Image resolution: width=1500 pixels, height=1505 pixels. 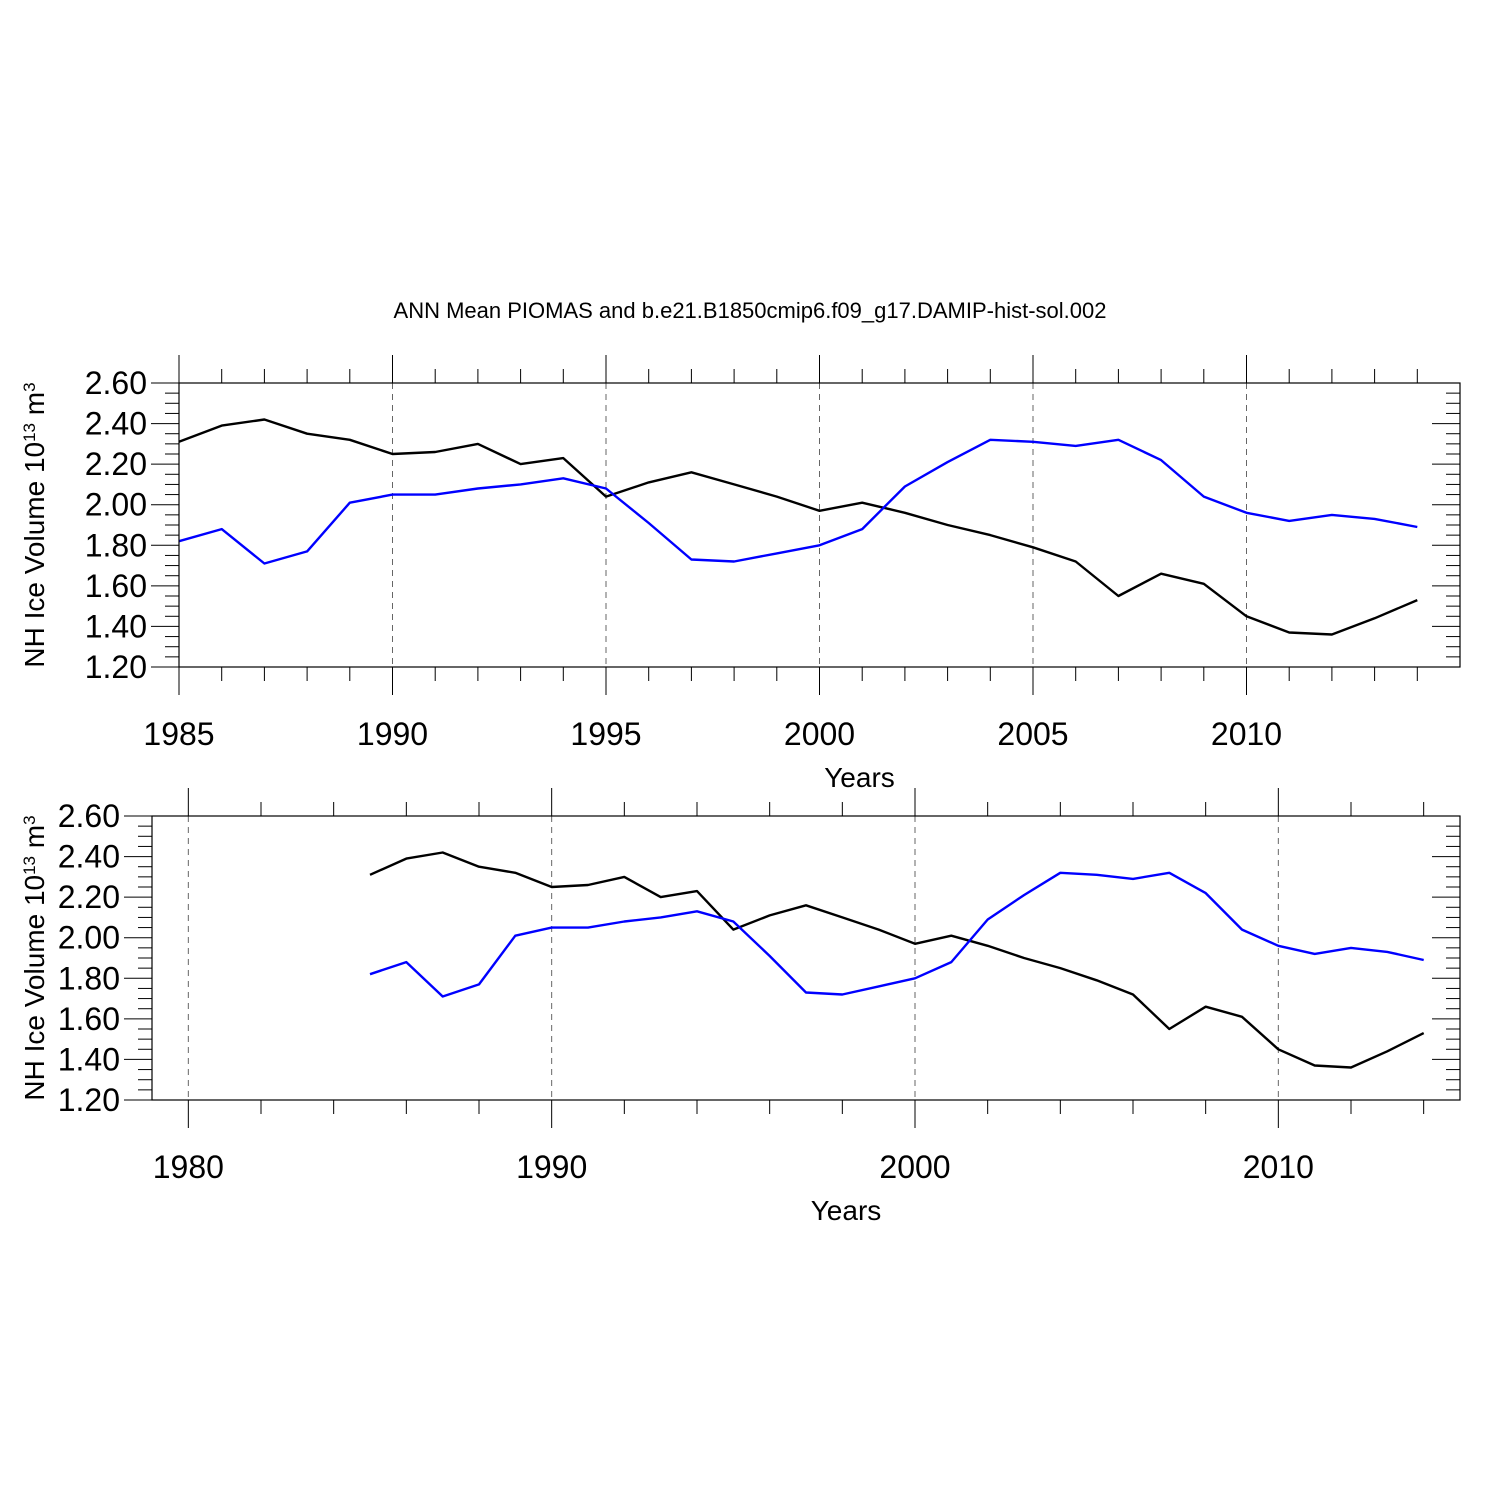 What do you see at coordinates (178, 734) in the screenshot?
I see `x-tick-label: 1985` at bounding box center [178, 734].